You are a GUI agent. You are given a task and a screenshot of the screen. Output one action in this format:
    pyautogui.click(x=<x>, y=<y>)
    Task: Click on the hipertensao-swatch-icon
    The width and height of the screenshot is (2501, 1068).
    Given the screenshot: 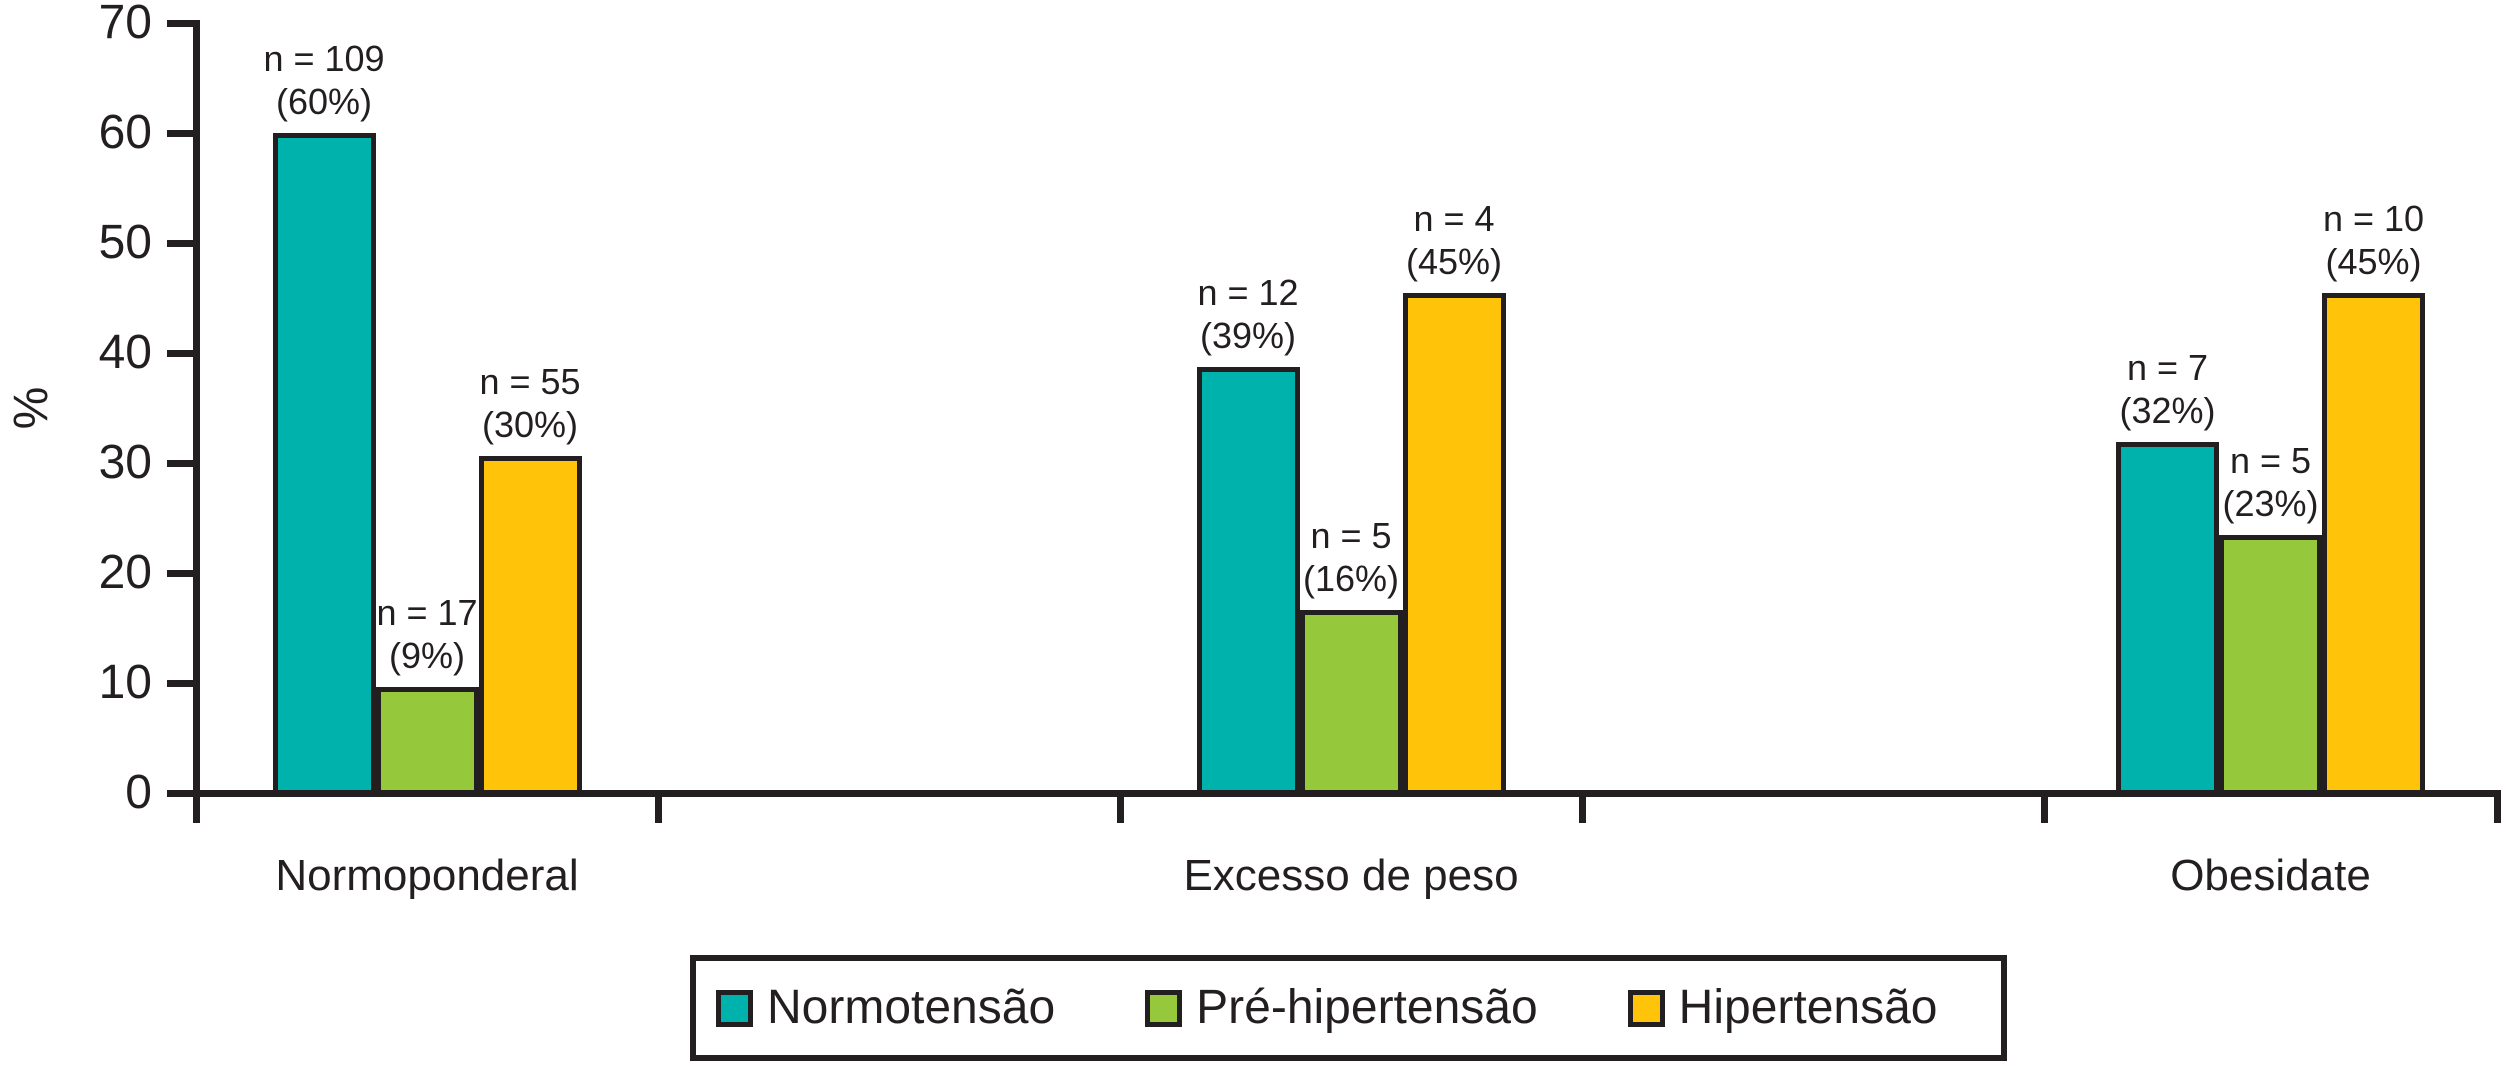 What is the action you would take?
    pyautogui.click(x=1646, y=1008)
    